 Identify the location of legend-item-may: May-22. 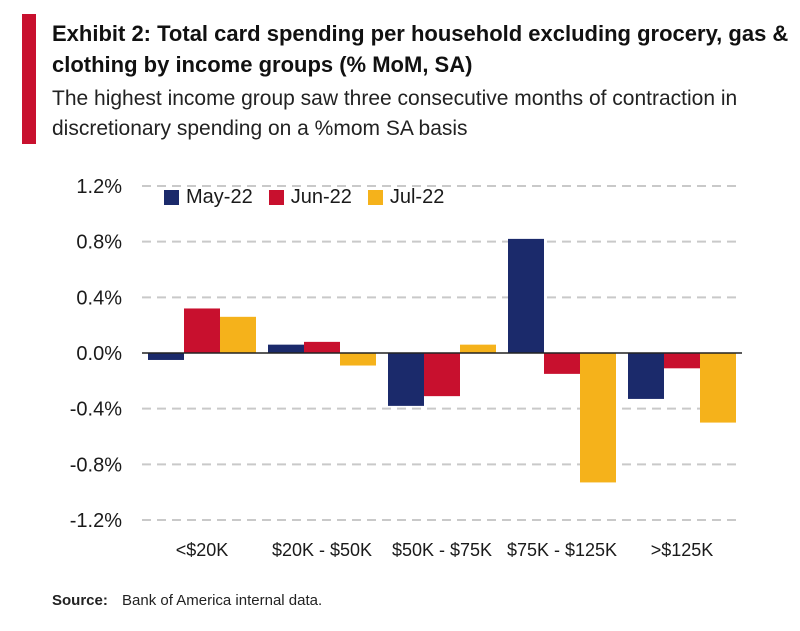
(208, 197).